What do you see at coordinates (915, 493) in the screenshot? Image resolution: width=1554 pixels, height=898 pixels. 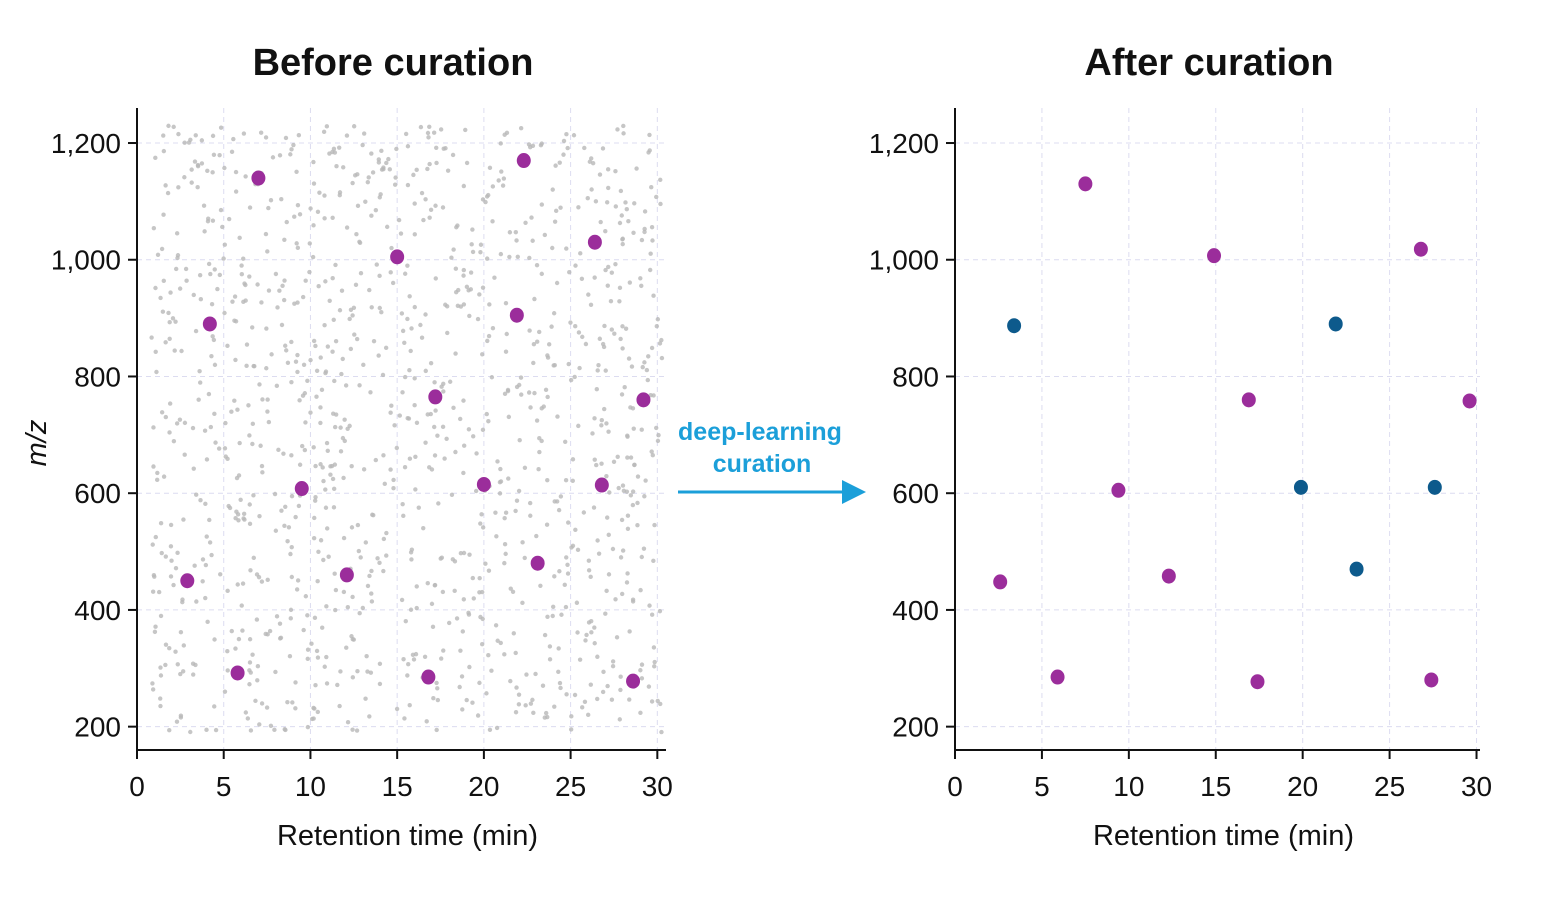 I see `y-tick-label: 600` at bounding box center [915, 493].